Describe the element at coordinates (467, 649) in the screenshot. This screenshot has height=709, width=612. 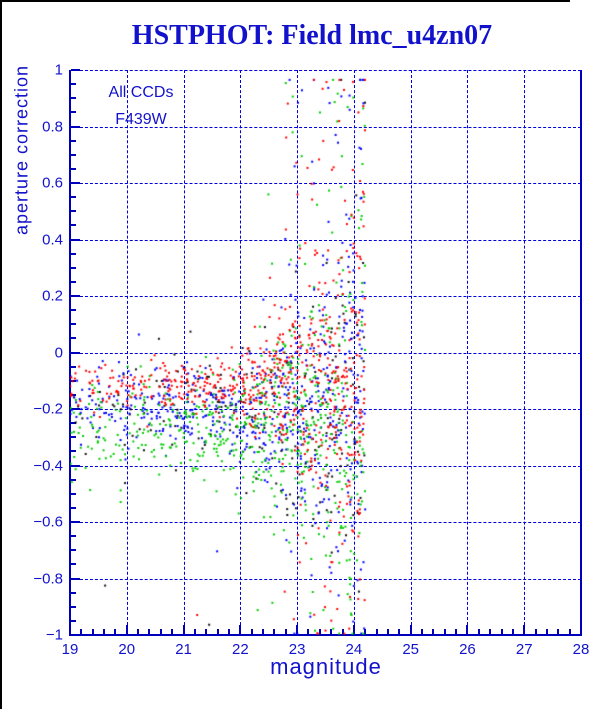
I see `x-tick-label: 26` at that location.